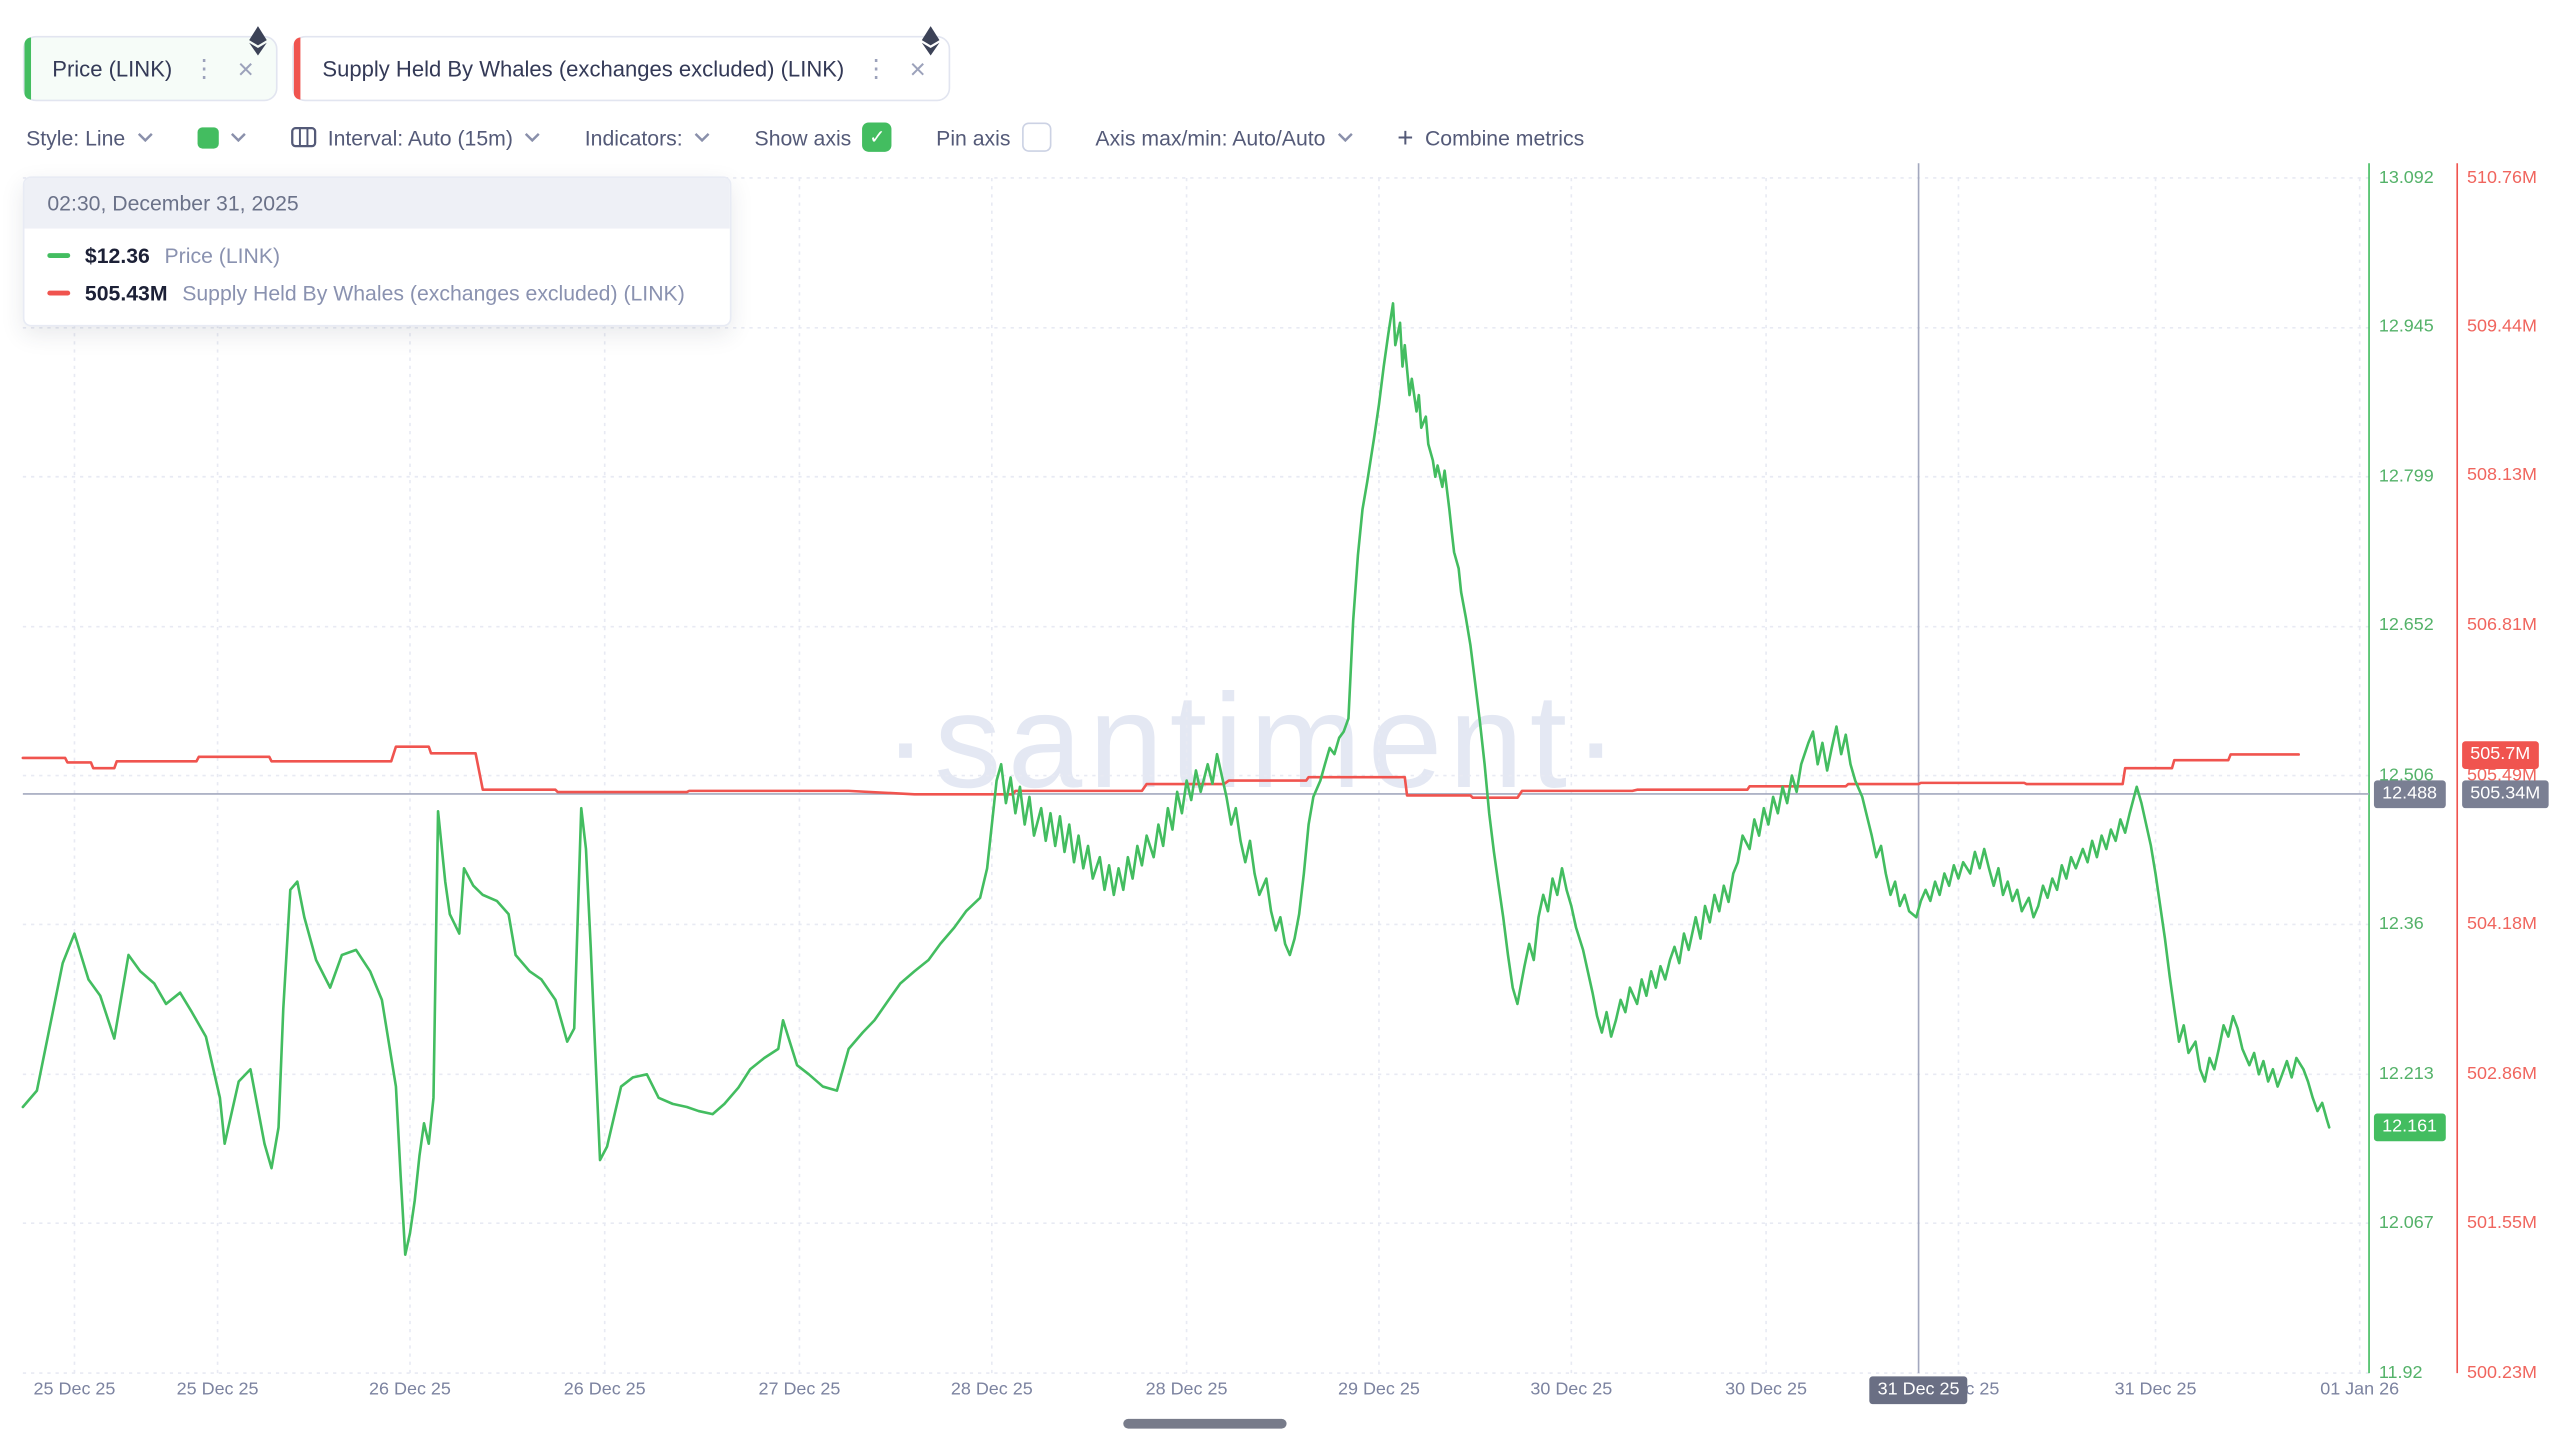 The height and width of the screenshot is (1432, 2560). Describe the element at coordinates (1405, 137) in the screenshot. I see `plus-icon: +` at that location.